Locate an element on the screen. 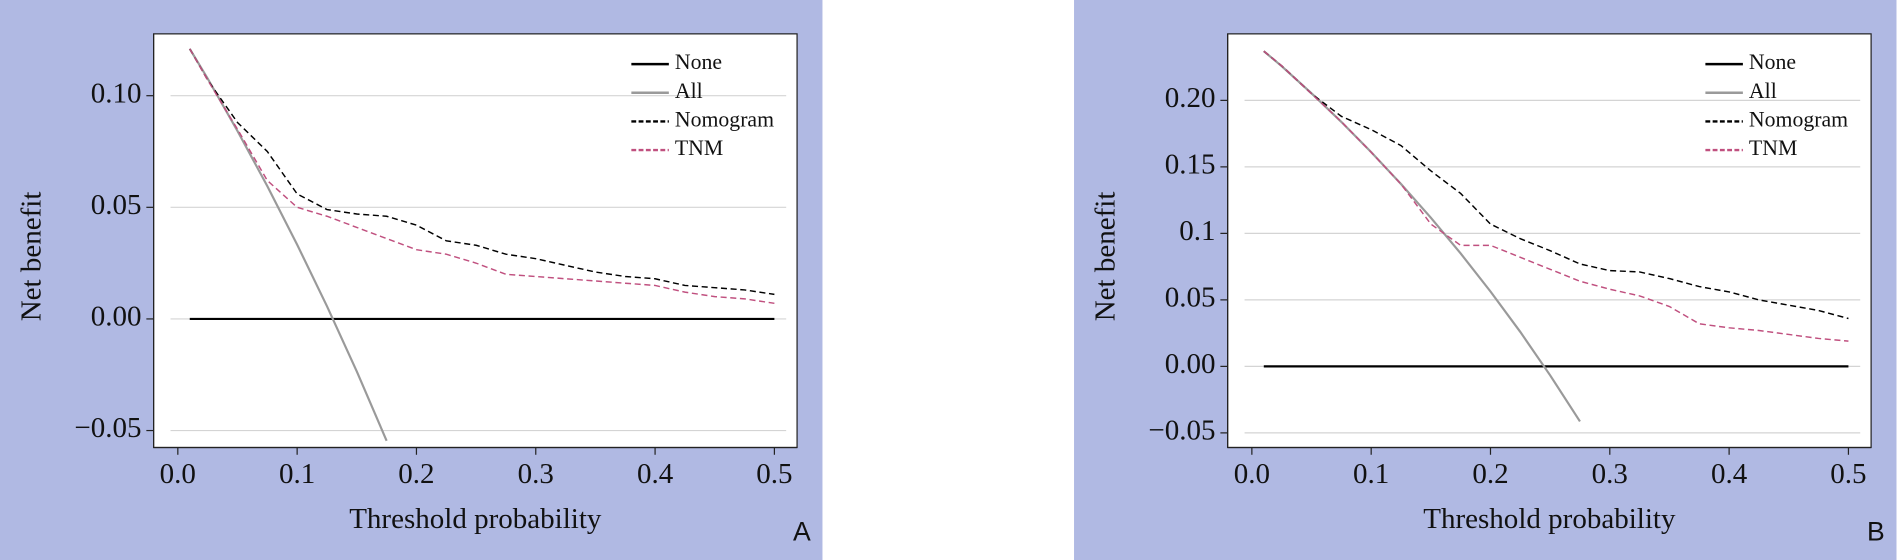 This screenshot has width=1898, height=560. y-tick-label: 0.1 is located at coordinates (1197, 231).